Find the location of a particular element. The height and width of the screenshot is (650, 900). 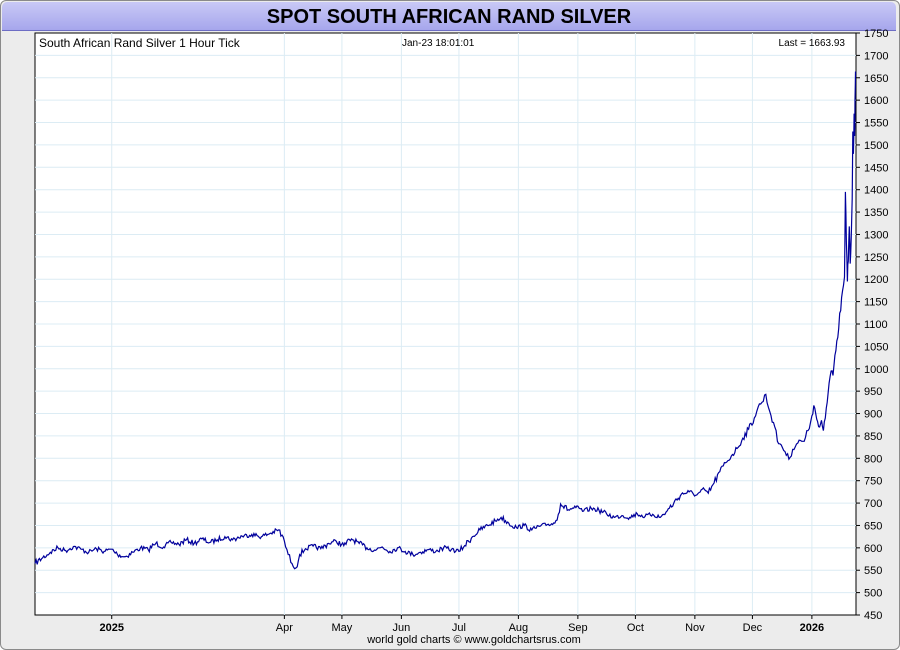

page-title: SPOT SOUTH AFRICAN RAND SILVER is located at coordinates (449, 16).